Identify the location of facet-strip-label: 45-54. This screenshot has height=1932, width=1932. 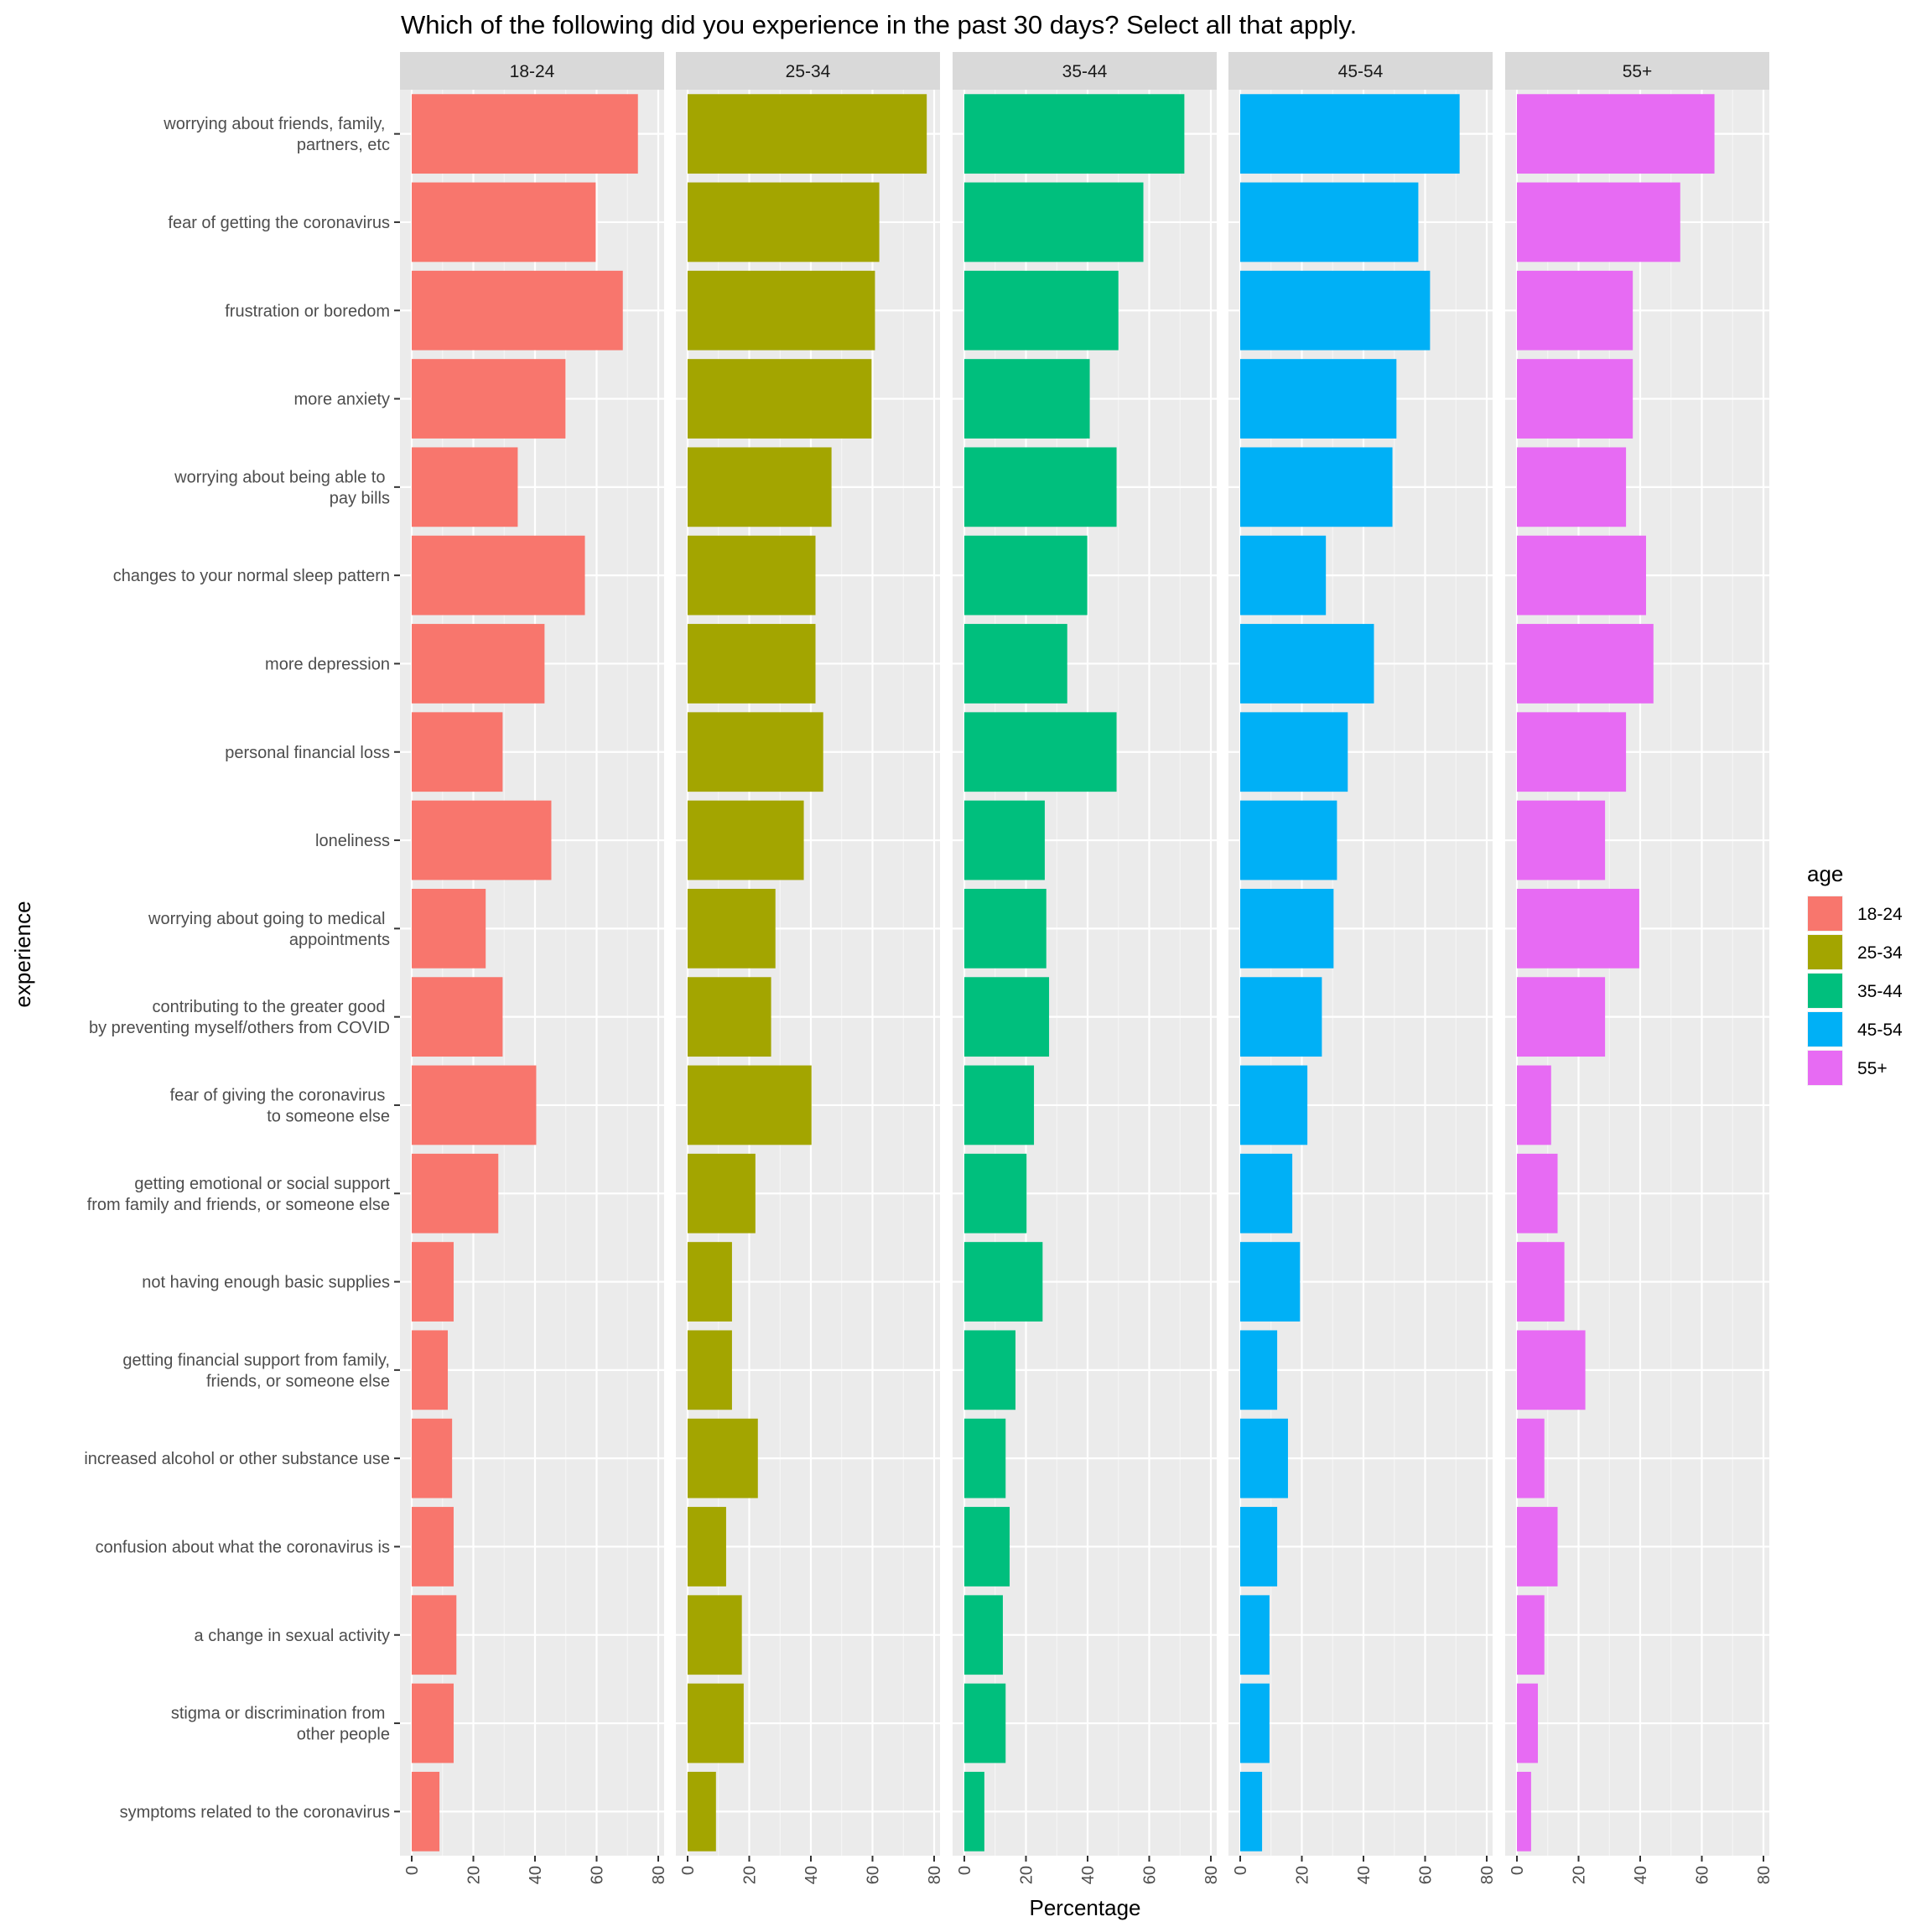
(1361, 71).